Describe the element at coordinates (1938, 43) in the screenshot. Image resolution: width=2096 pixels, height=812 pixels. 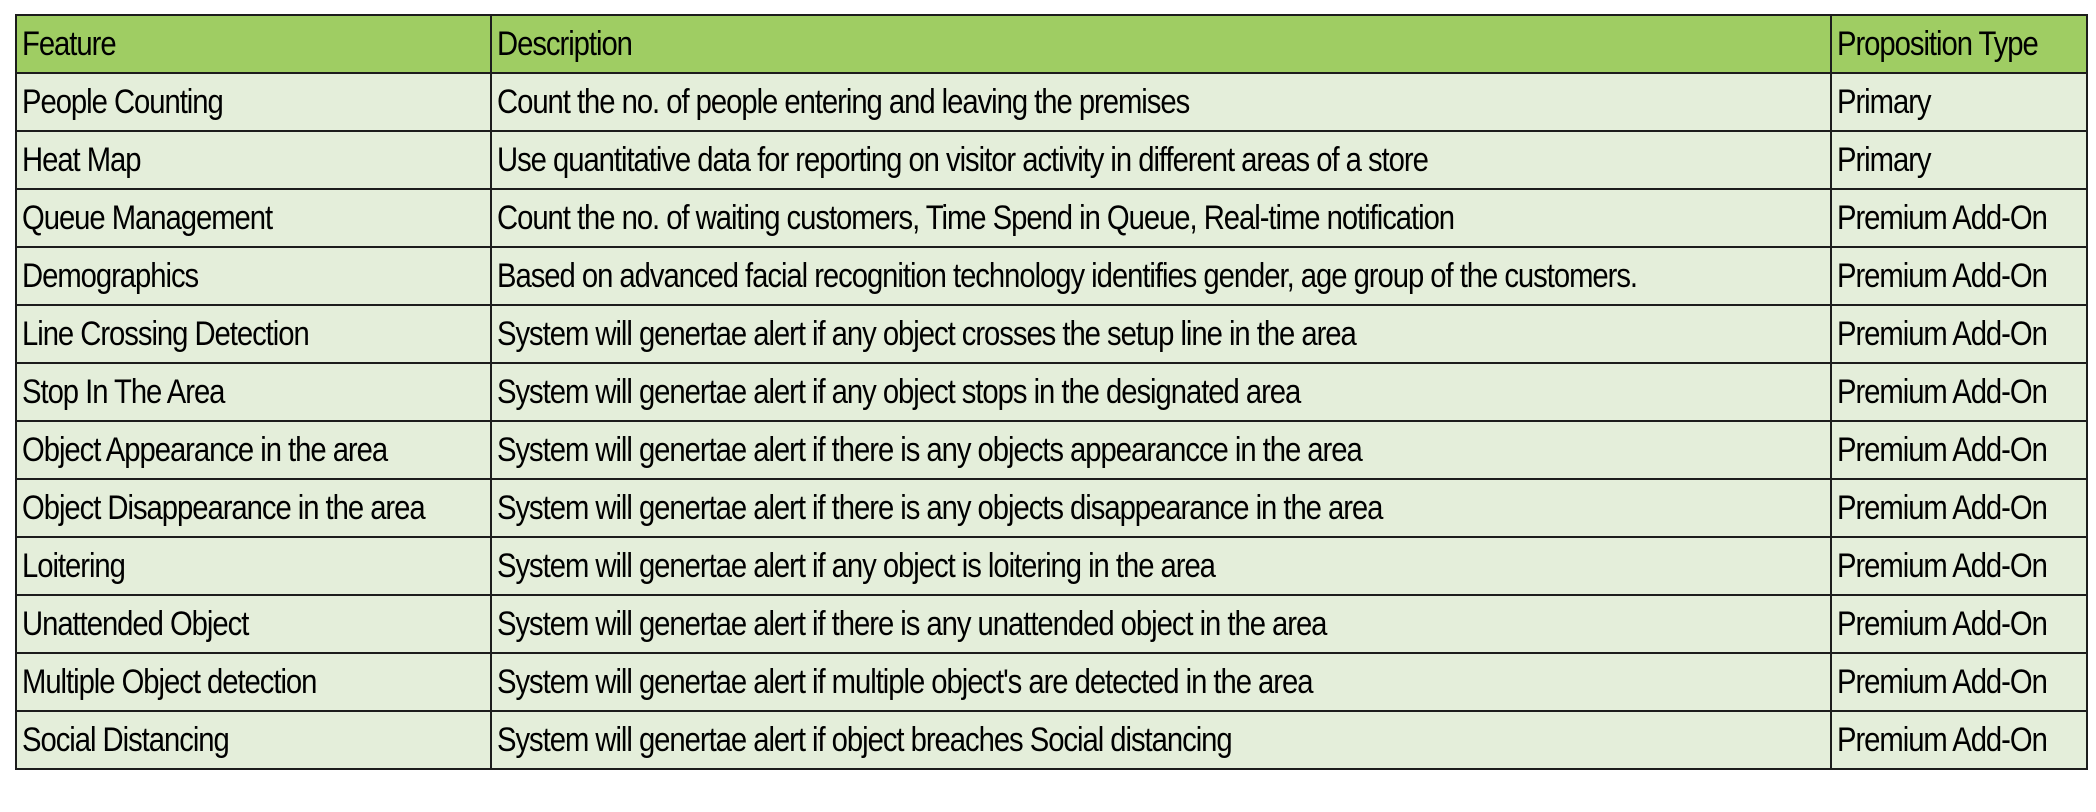
I see `header-proposition-type-label: Proposition Type` at that location.